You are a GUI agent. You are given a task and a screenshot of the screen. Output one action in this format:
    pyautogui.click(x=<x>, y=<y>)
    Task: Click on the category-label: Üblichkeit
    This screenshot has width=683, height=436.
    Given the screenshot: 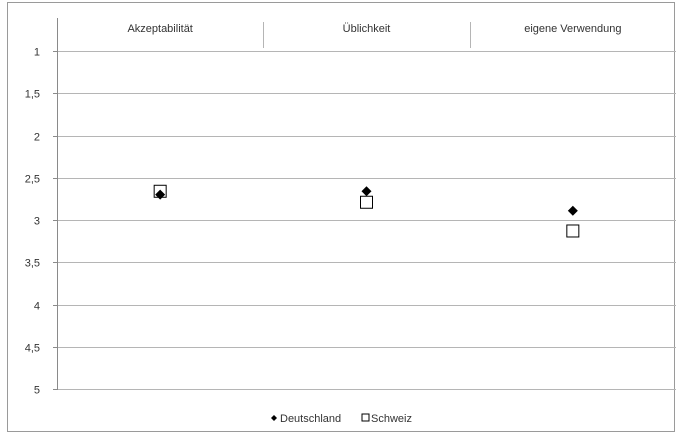 What is the action you would take?
    pyautogui.click(x=367, y=29)
    